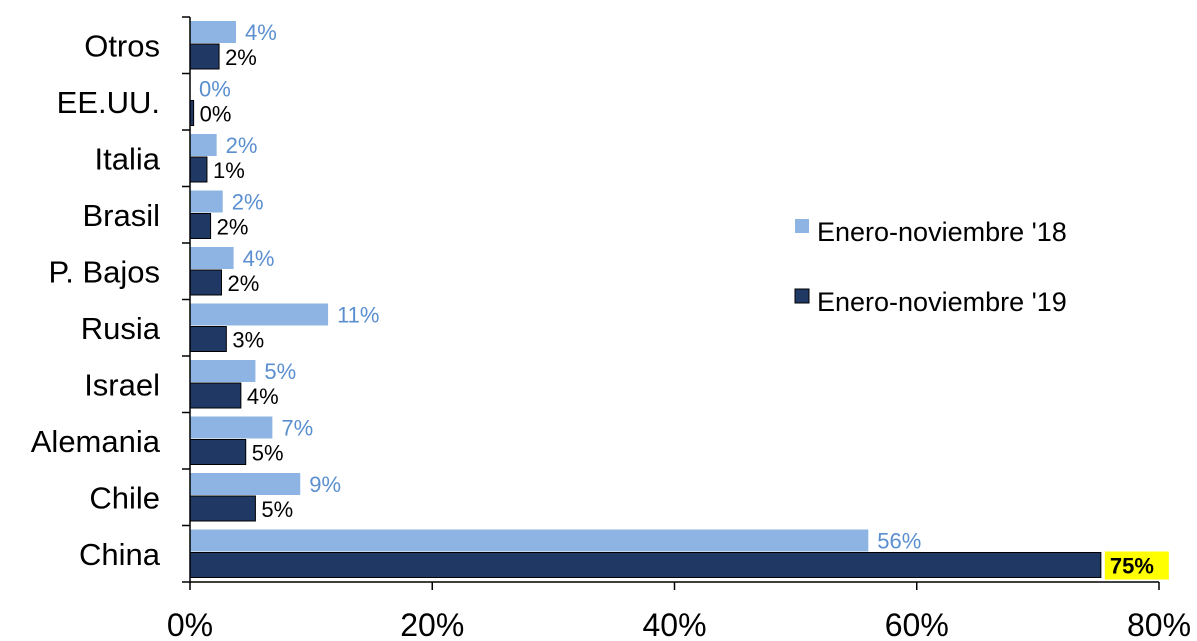 The height and width of the screenshot is (641, 1197). What do you see at coordinates (263, 396) in the screenshot?
I see `value-label-2019-israel: 4%` at bounding box center [263, 396].